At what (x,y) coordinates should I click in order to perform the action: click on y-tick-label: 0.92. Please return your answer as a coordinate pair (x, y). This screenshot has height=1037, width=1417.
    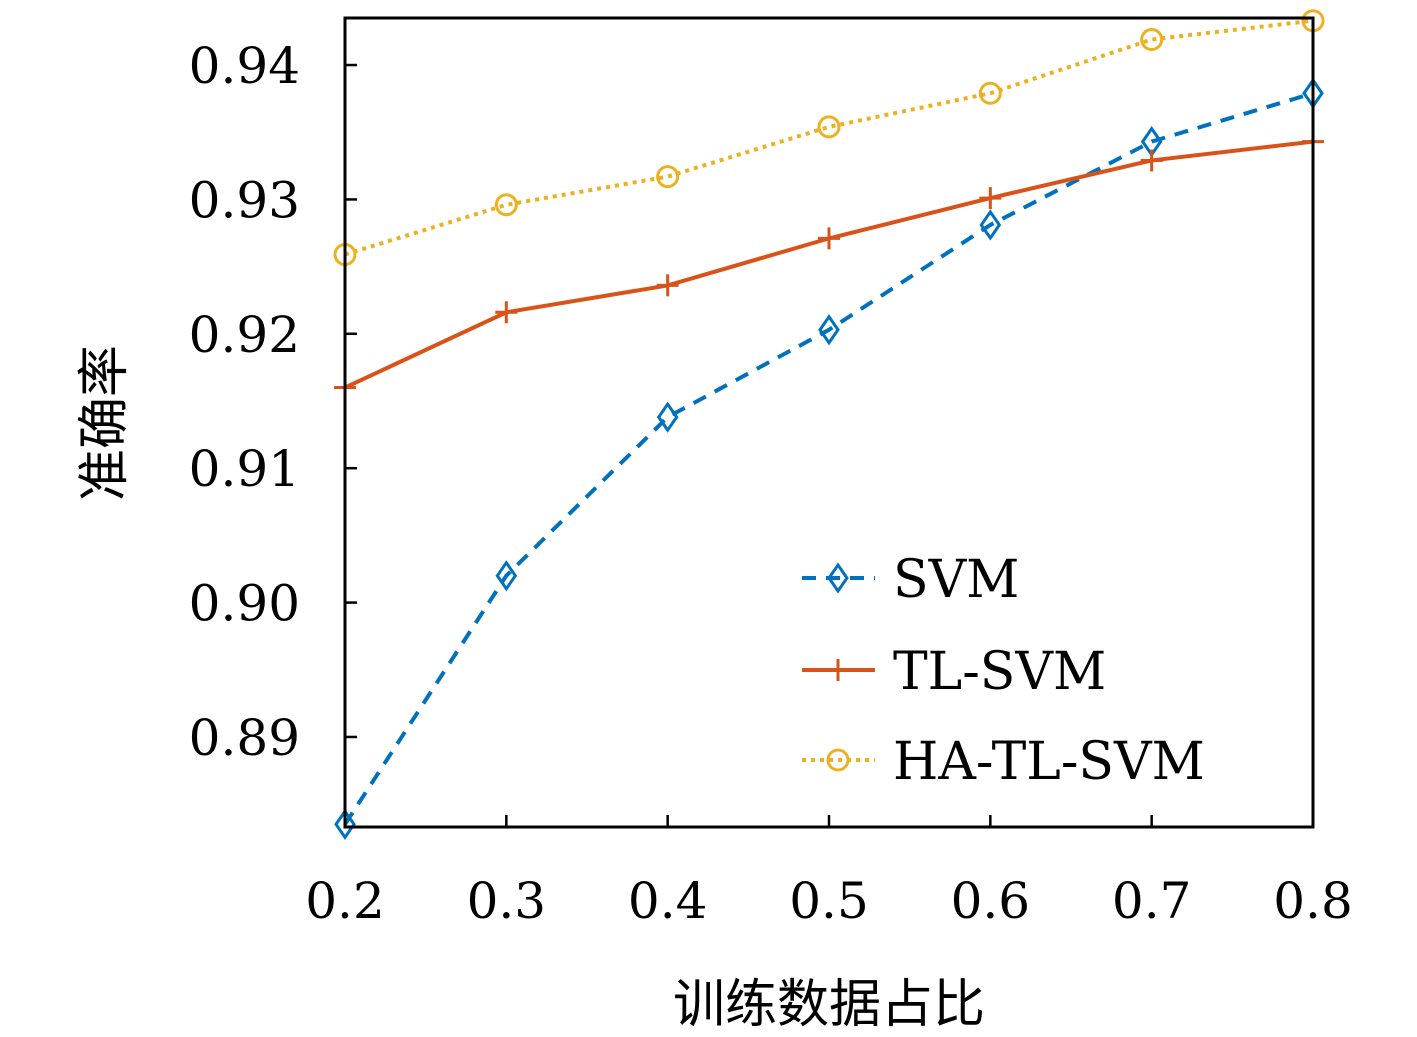
    Looking at the image, I should click on (244, 335).